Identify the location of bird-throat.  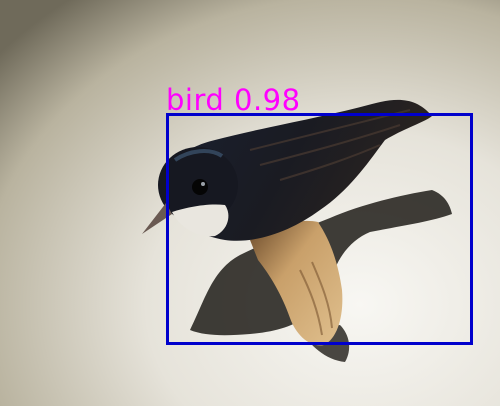
(200, 220).